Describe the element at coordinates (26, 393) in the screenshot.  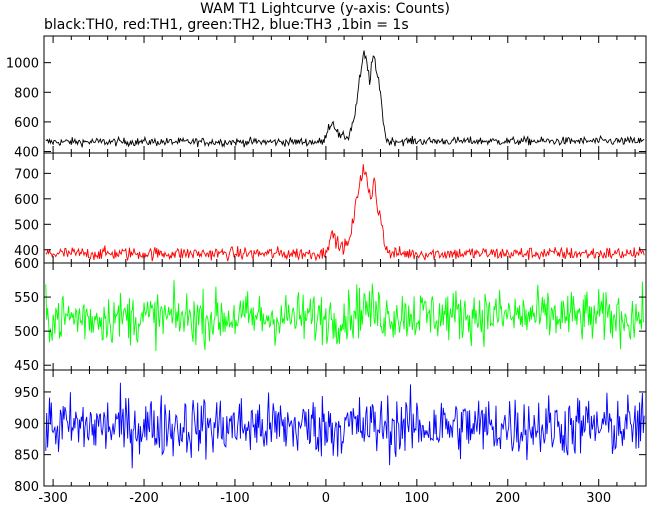
I see `y-tick-label-TH3: 950` at that location.